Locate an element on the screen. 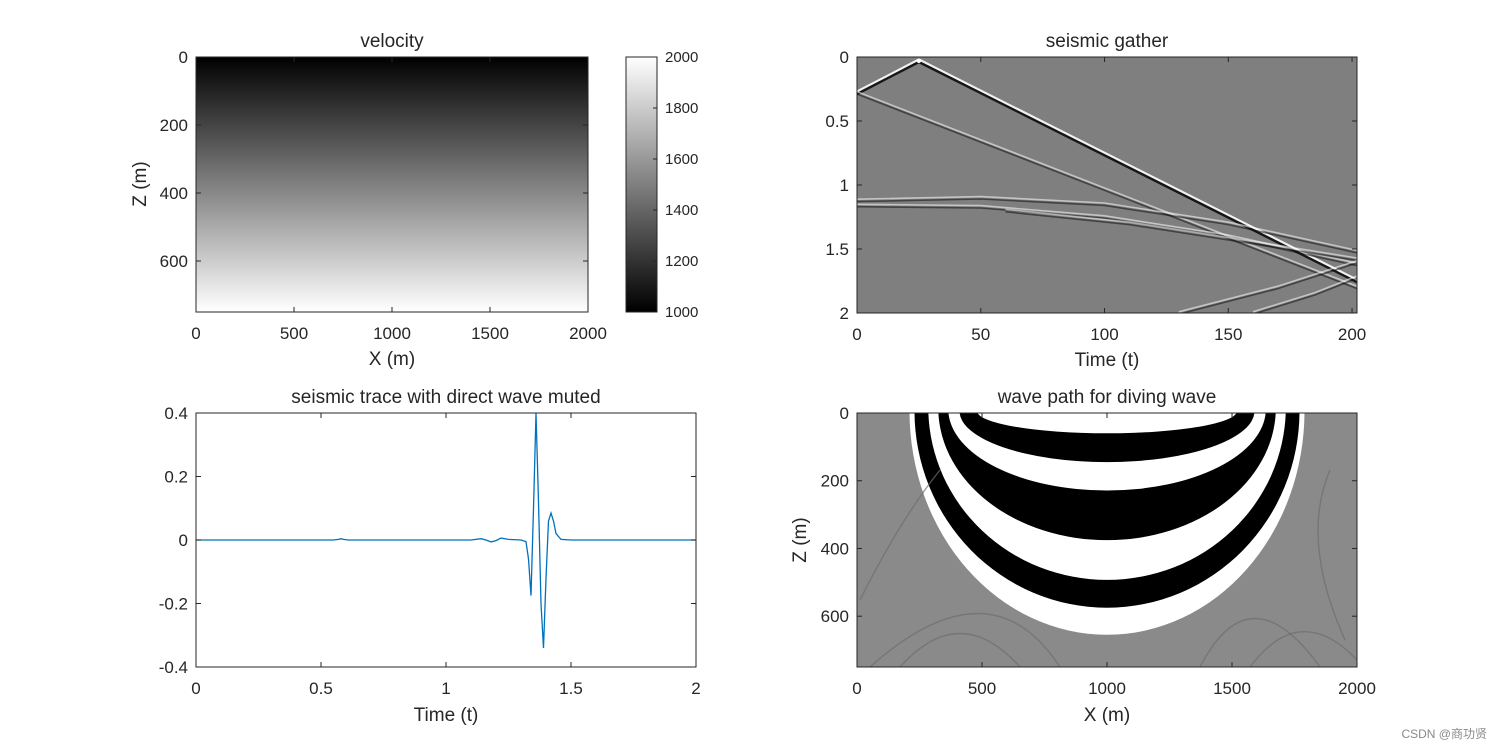 The width and height of the screenshot is (1501, 751). gather-xlabel: Time (t) is located at coordinates (1107, 360).